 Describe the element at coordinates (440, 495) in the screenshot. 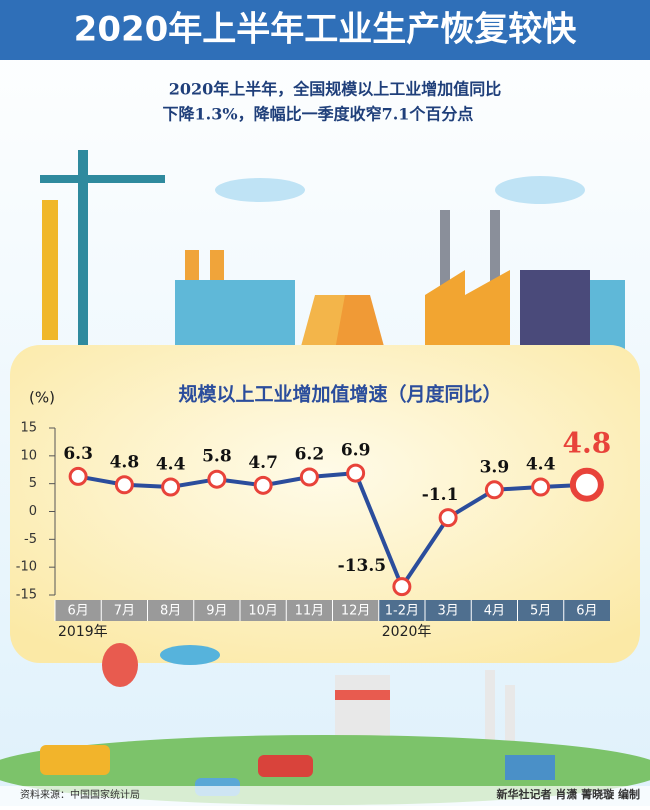

I see `data-label: -1.1` at that location.